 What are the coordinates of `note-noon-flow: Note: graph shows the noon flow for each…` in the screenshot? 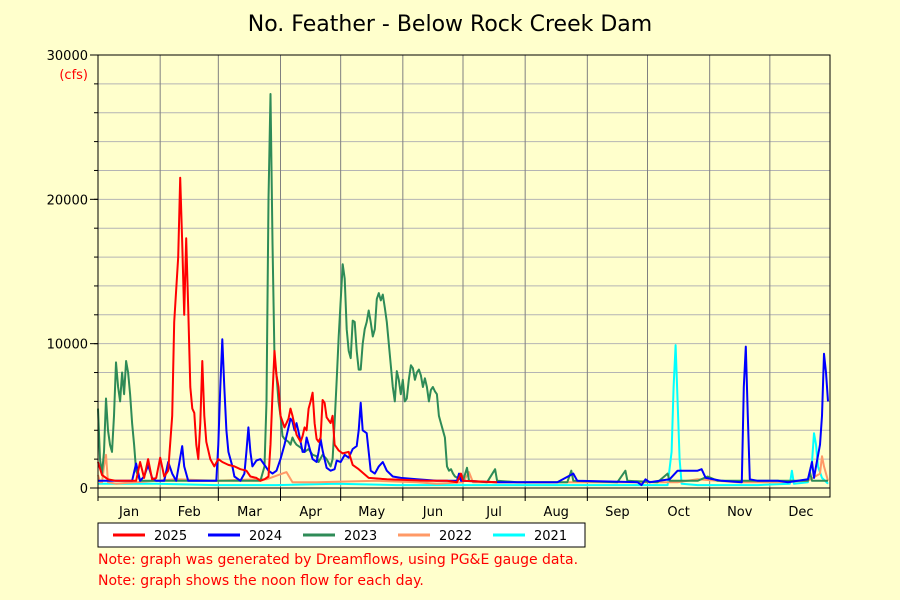 It's located at (261, 581).